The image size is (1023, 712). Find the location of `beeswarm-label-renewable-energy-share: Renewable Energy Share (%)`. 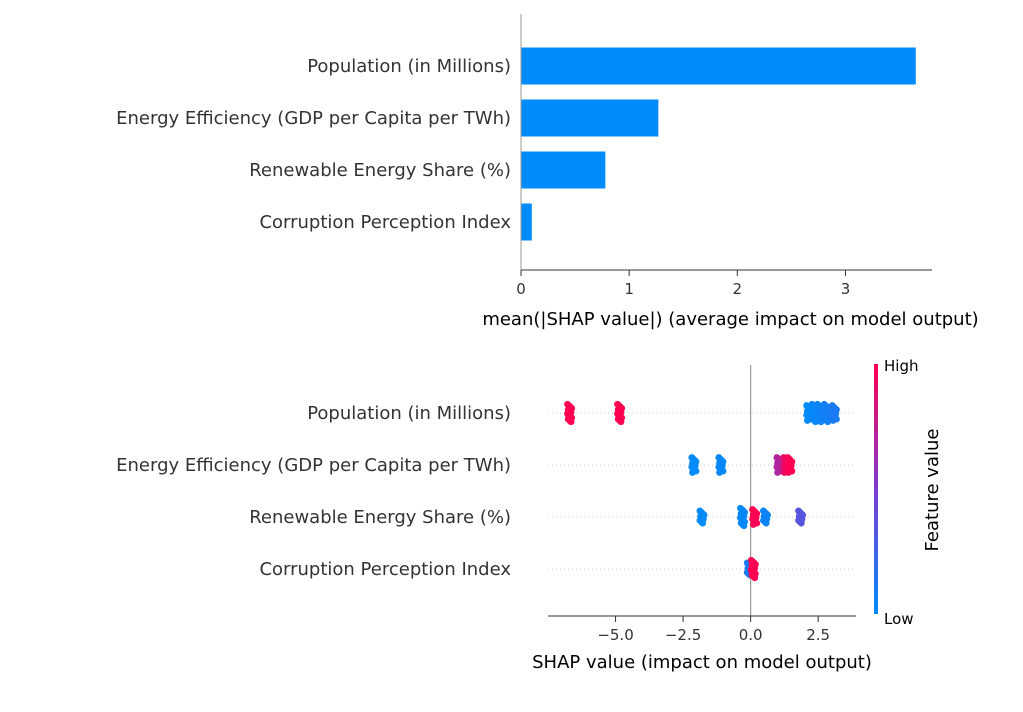

beeswarm-label-renewable-energy-share: Renewable Energy Share (%) is located at coordinates (380, 517).